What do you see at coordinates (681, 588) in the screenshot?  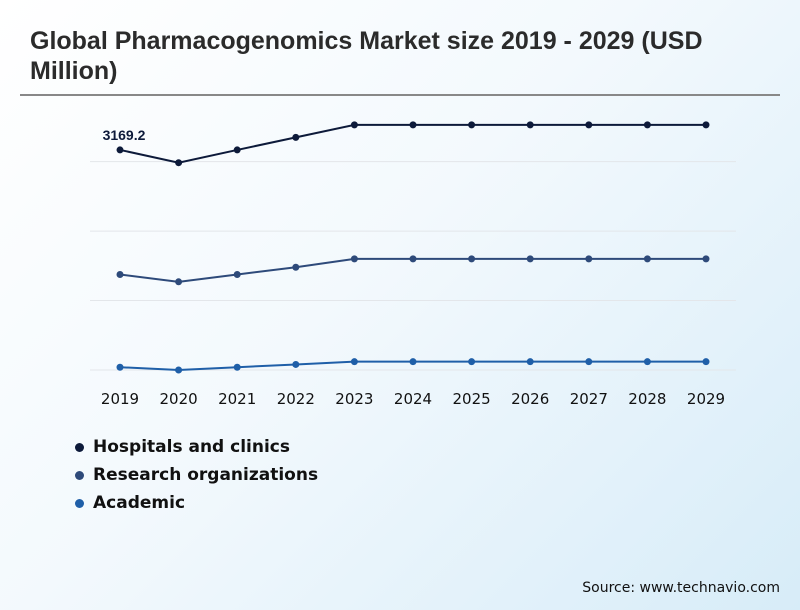 I see `source-note: Source: www.technavio.com` at bounding box center [681, 588].